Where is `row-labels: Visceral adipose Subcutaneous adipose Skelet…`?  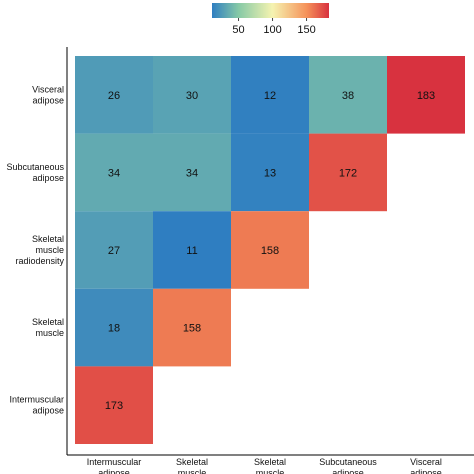
row-labels: Visceral adipose Subcutaneous adipose Skelet… is located at coordinates (35, 249).